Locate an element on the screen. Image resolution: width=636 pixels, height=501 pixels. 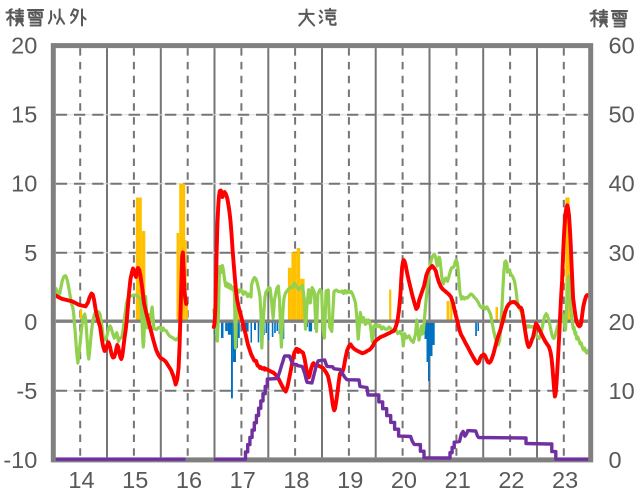
svg-text: 18 is located at coordinates (296, 480).